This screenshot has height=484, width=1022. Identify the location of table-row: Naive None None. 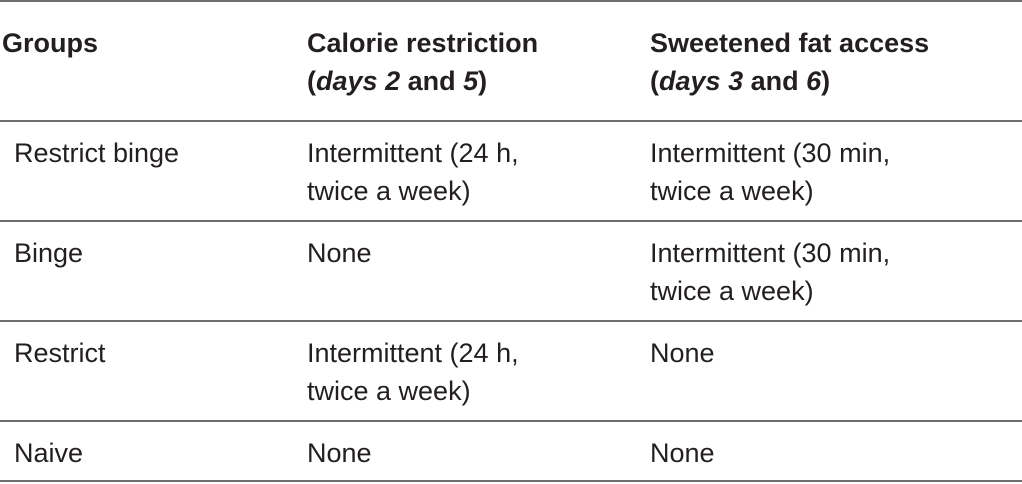
(511, 451).